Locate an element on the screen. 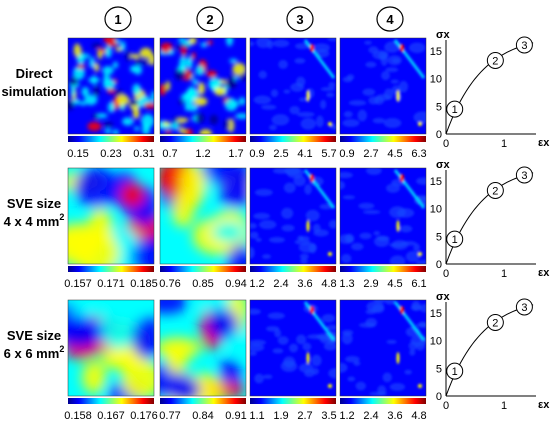 The image size is (550, 421). colorbar-tick-label: 5.7 is located at coordinates (328, 154).